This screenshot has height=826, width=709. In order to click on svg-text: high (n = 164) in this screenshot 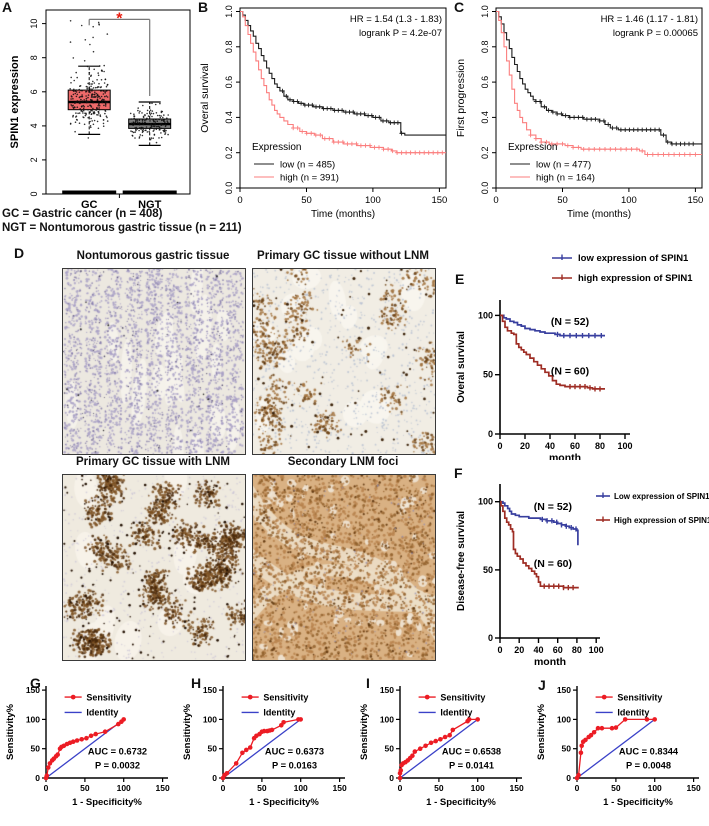, I will do `click(565, 178)`.